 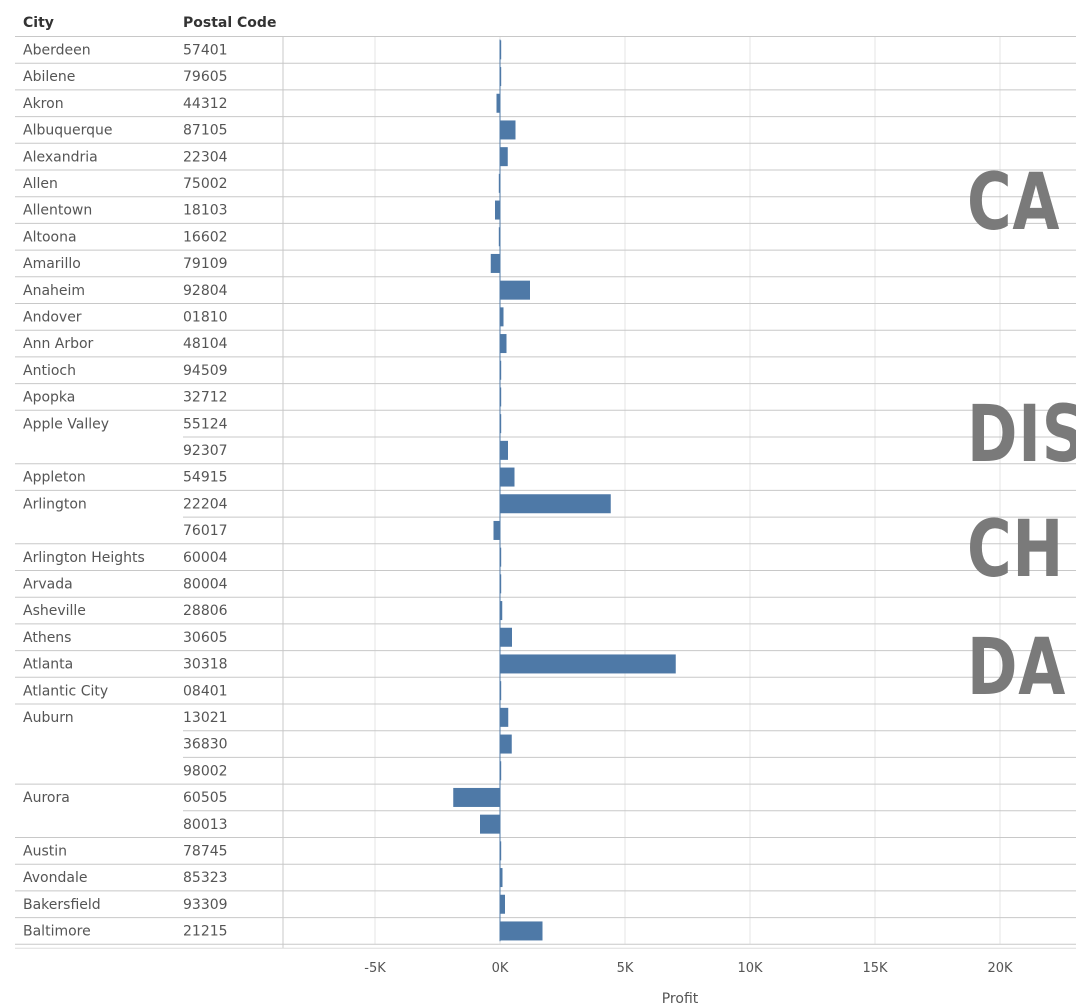 I want to click on city-label: Arvada, so click(x=48, y=585).